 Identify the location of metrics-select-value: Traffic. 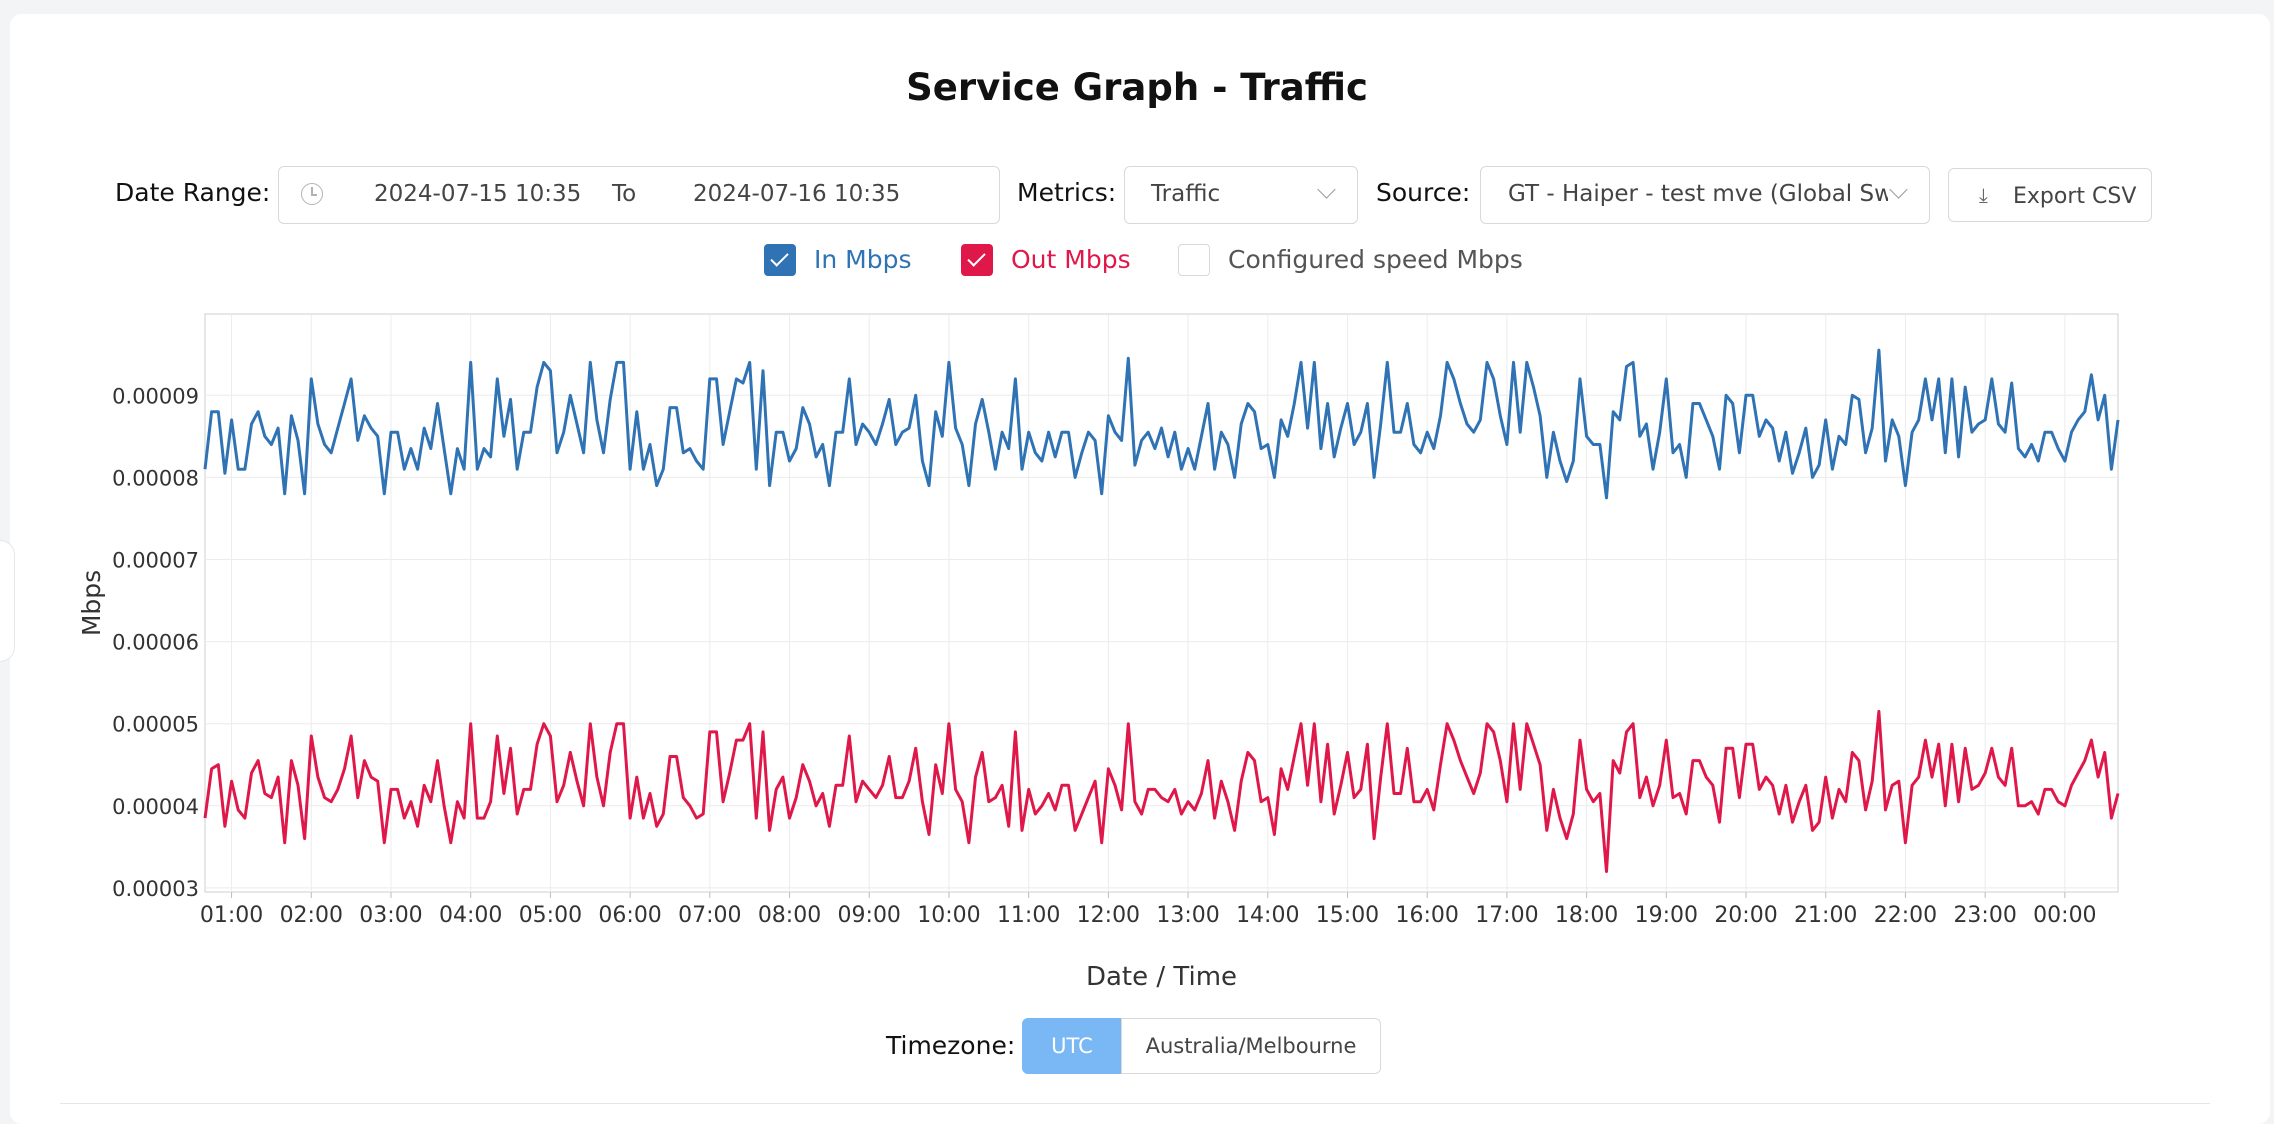
(1186, 194).